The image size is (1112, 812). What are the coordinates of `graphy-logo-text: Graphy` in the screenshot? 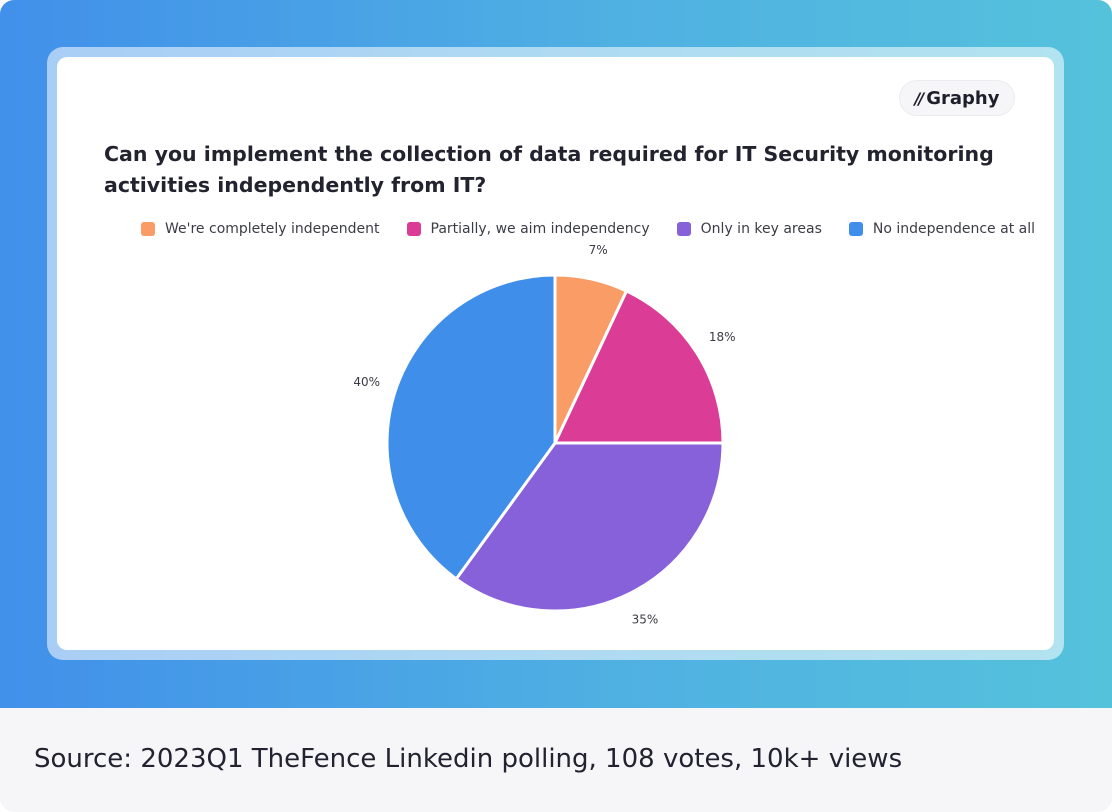 It's located at (963, 98).